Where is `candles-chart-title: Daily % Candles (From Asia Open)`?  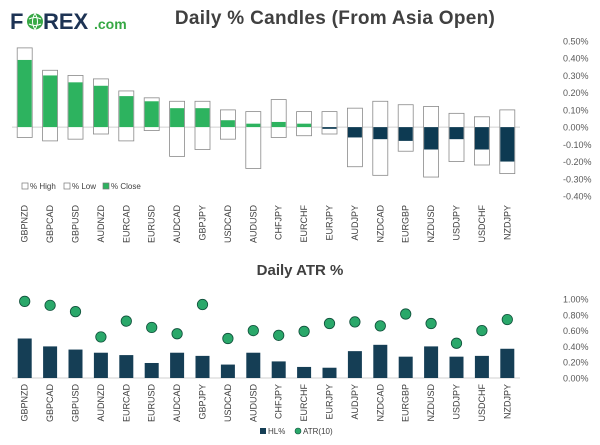 candles-chart-title: Daily % Candles (From Asia Open) is located at coordinates (335, 18).